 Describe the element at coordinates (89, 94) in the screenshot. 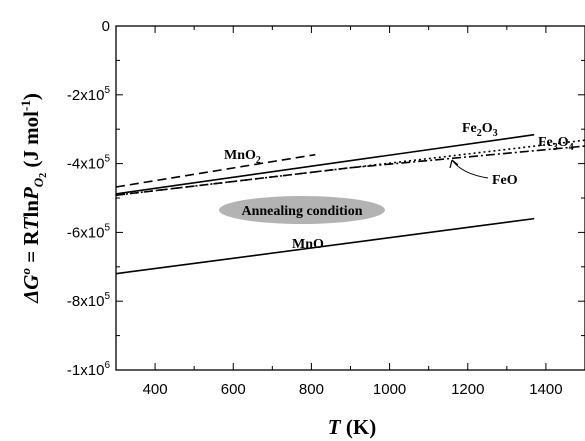

I see `y-tick-label: -2x10⁵` at that location.